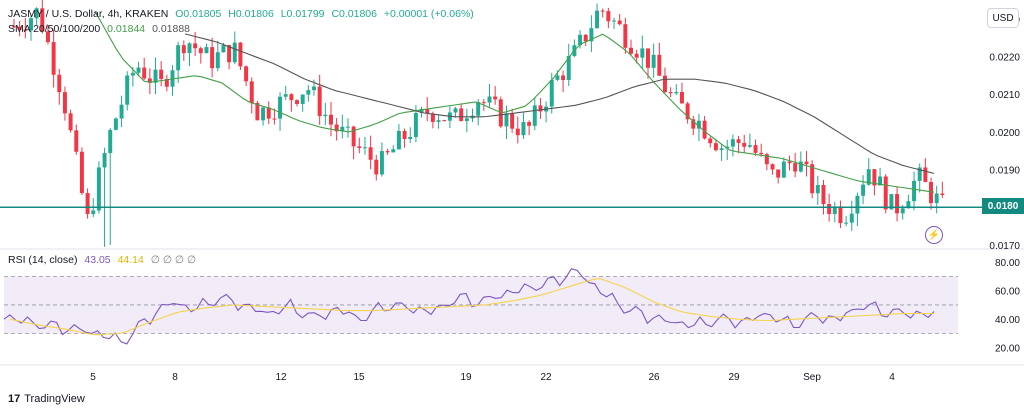 The image size is (1024, 412). I want to click on rsi-label: RSI (14, close), so click(43, 260).